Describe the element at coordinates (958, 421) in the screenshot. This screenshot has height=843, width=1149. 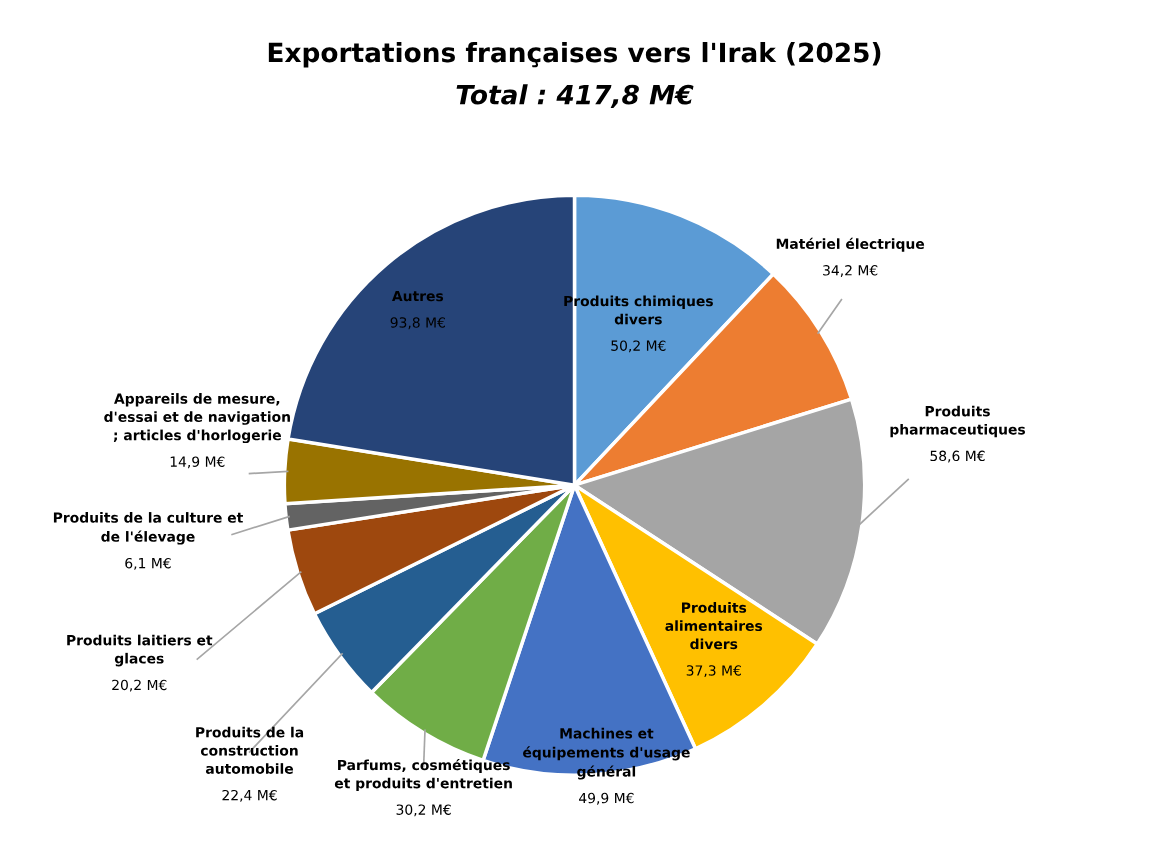
I see `slice-label: Produits pharmaceutiques` at that location.